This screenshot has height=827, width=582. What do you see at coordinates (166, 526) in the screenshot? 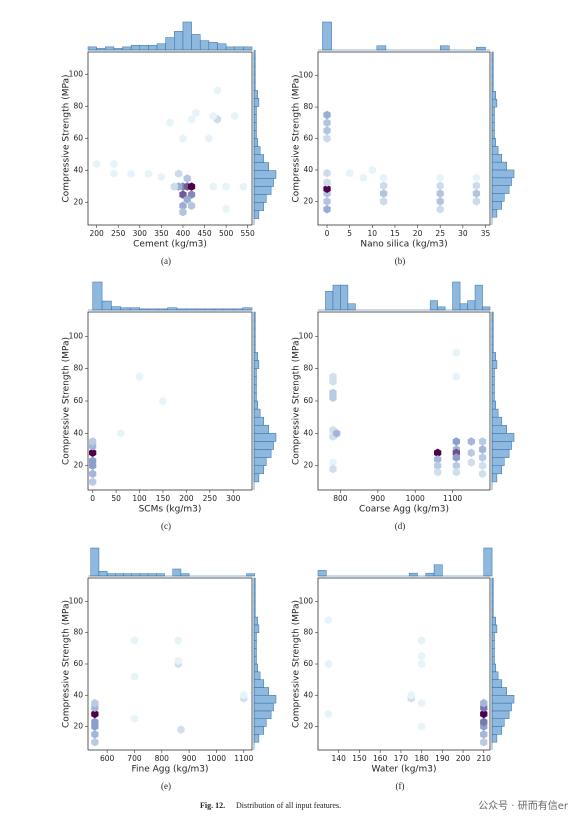
I see `panel-caption: (c)` at bounding box center [166, 526].